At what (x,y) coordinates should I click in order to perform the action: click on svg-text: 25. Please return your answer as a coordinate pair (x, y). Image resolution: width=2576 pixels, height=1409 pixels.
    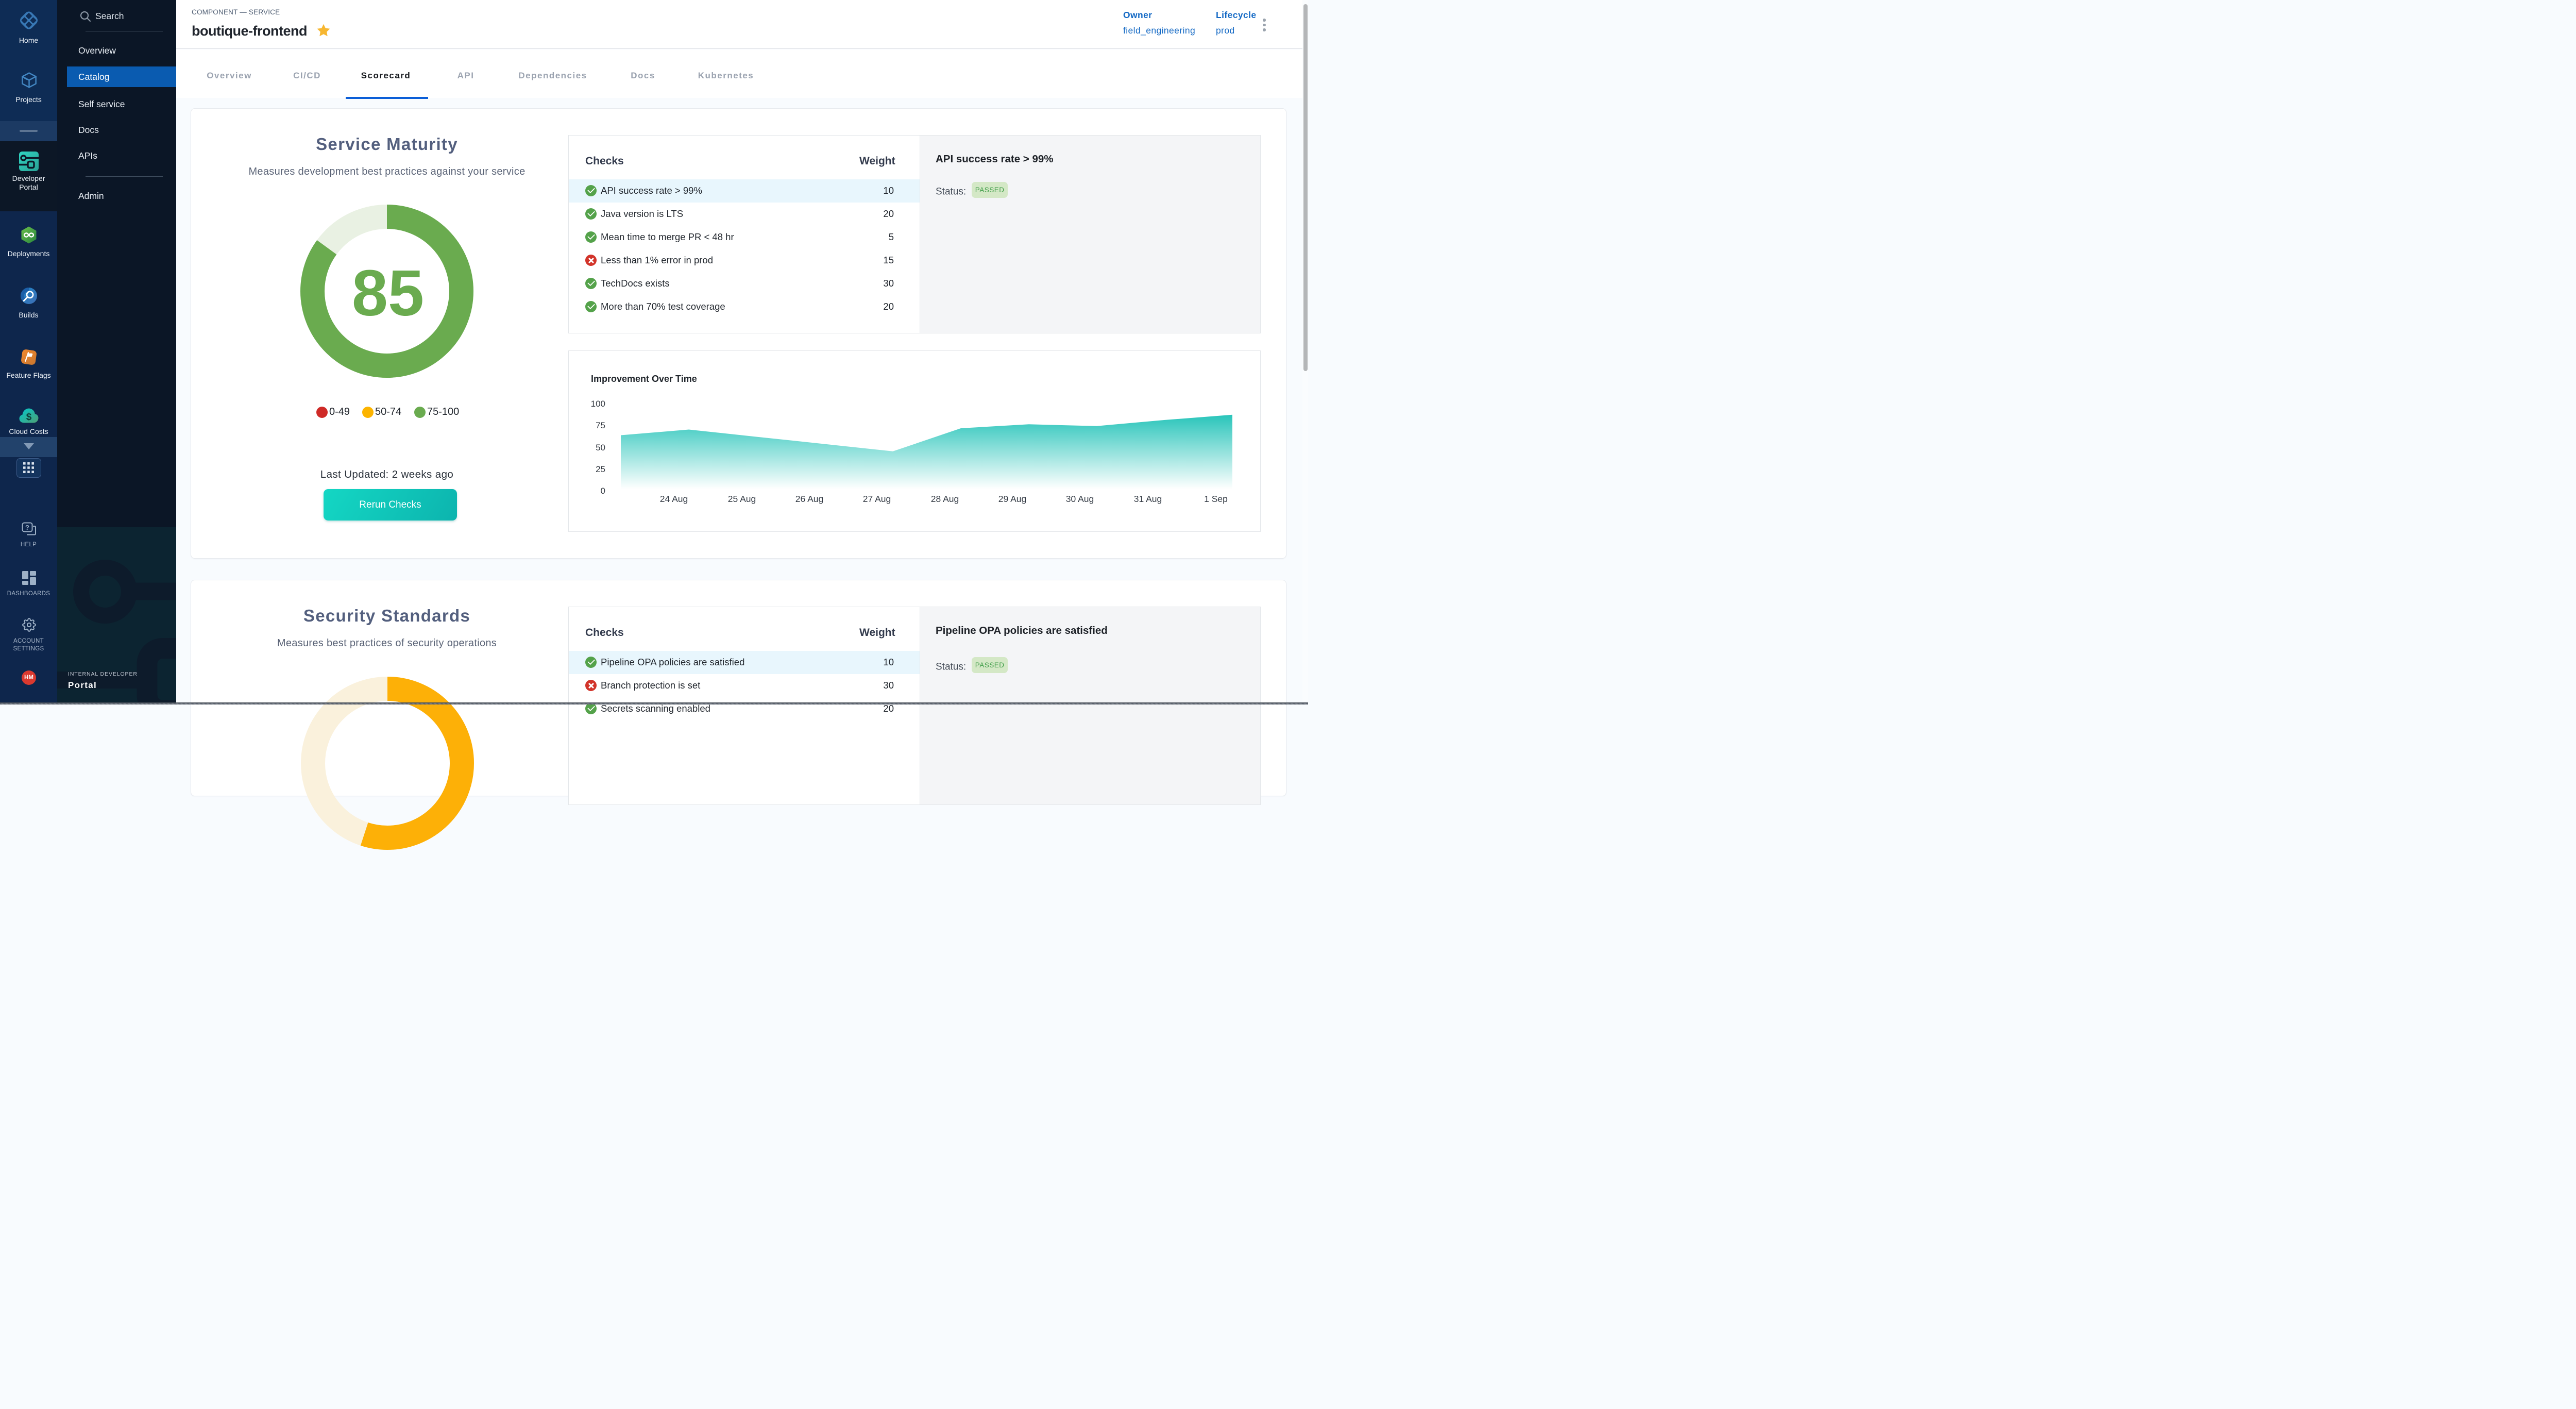
    Looking at the image, I should click on (600, 469).